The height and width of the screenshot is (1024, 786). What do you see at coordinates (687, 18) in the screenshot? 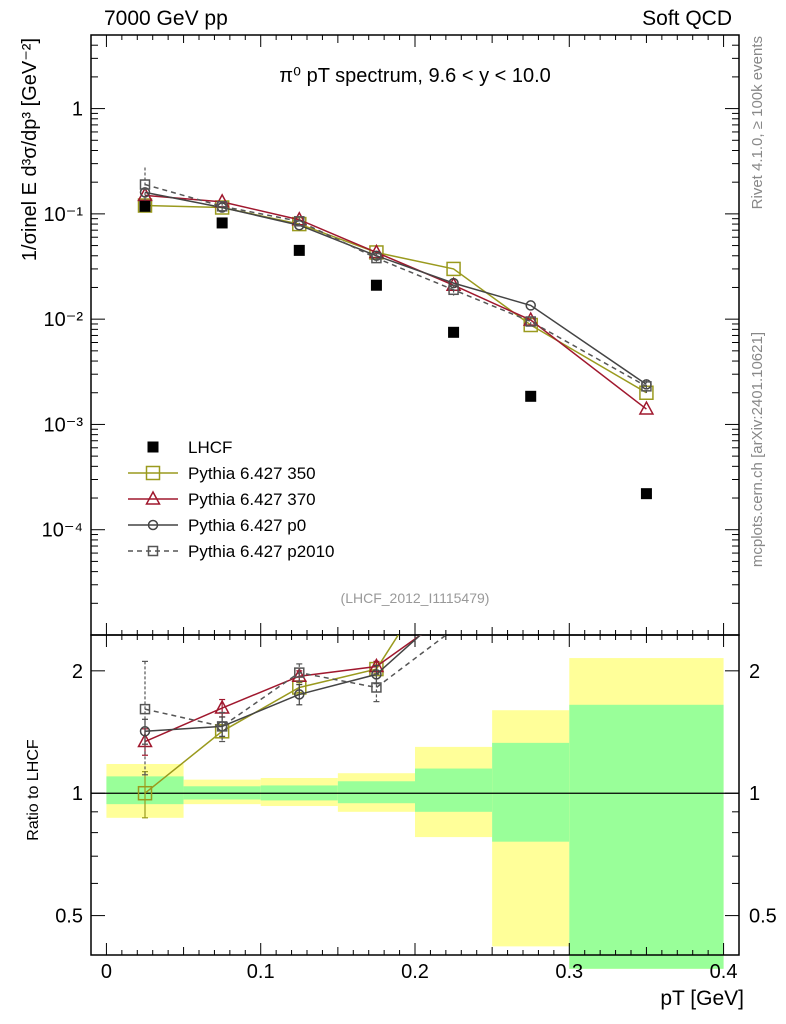
I see `header-right: Soft QCD` at bounding box center [687, 18].